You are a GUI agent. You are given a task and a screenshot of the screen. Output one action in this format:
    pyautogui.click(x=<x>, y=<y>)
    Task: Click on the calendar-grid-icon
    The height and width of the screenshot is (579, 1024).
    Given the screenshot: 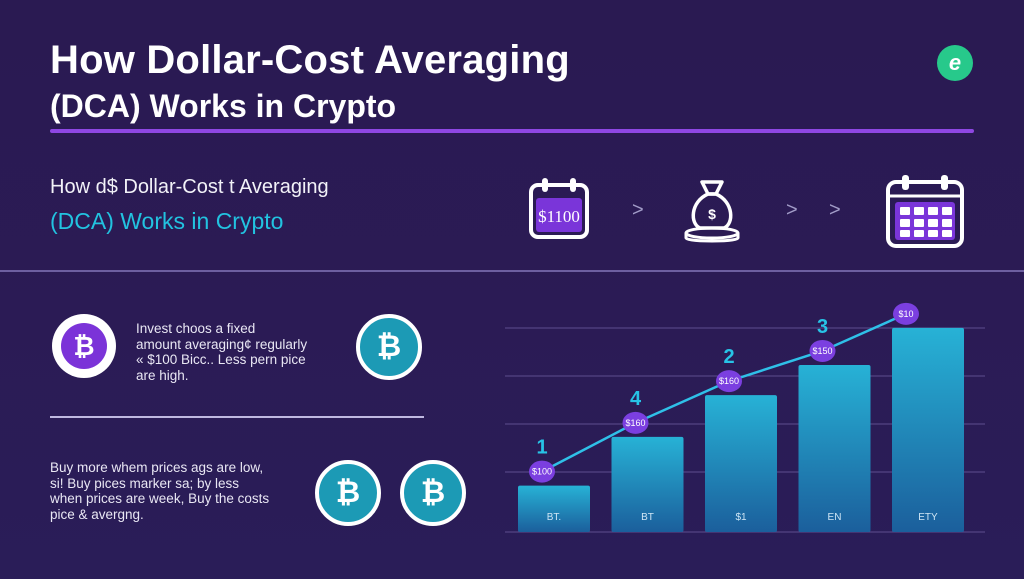 What is the action you would take?
    pyautogui.click(x=925, y=212)
    